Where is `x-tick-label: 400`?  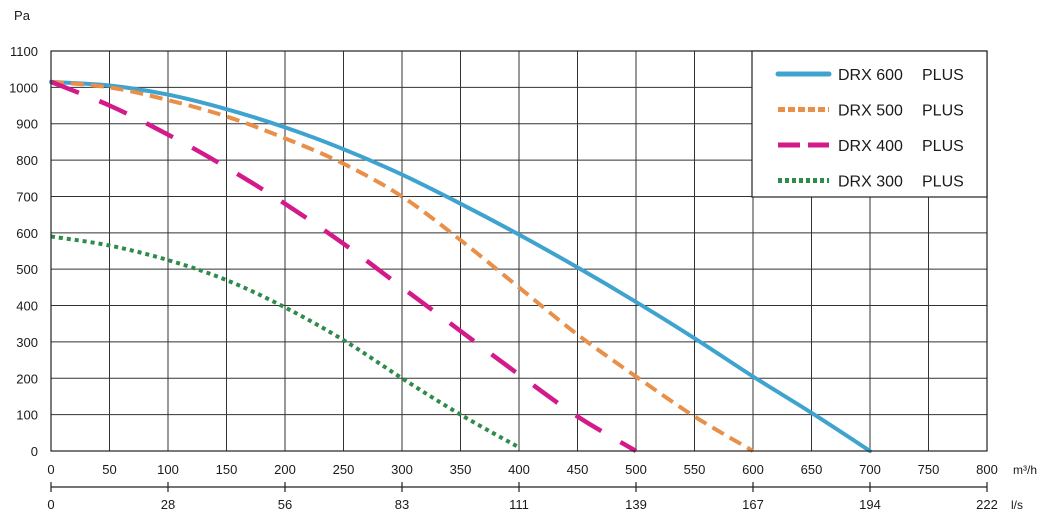 x-tick-label: 400 is located at coordinates (519, 469).